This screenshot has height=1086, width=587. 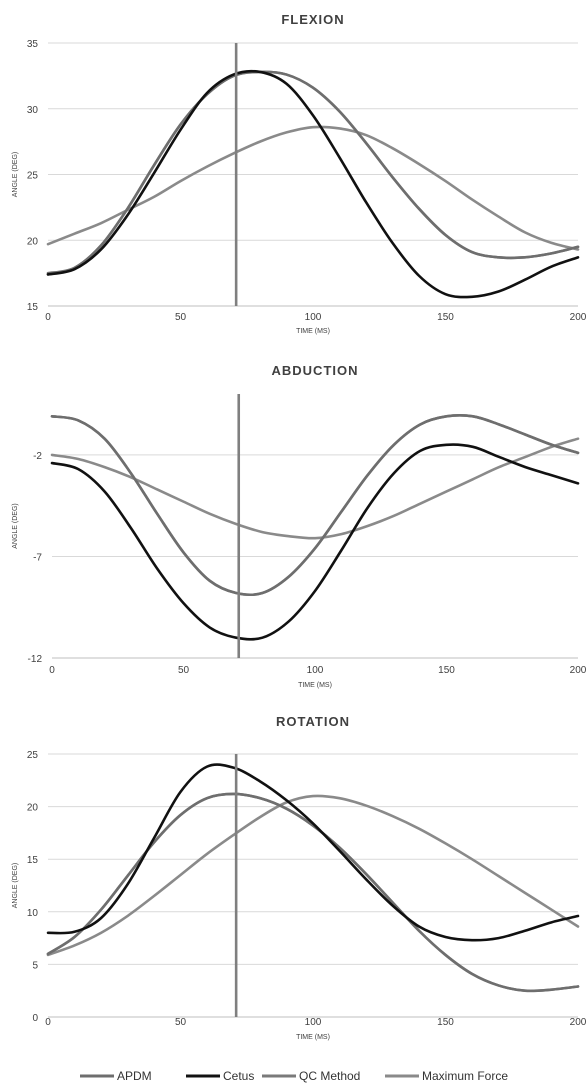 I want to click on chart-title: ROTATION, so click(x=313, y=721).